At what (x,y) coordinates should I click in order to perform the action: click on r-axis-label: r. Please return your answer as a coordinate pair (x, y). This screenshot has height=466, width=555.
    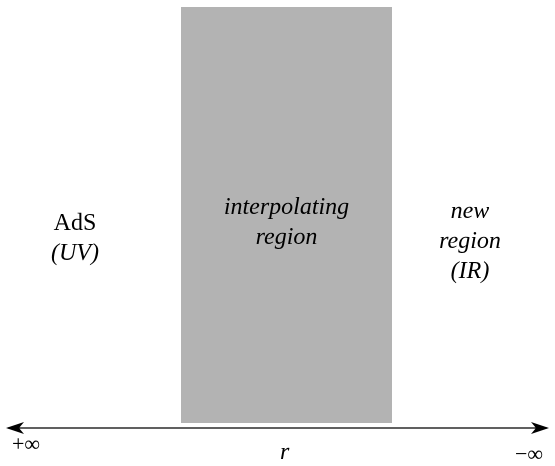
    Looking at the image, I should click on (285, 452).